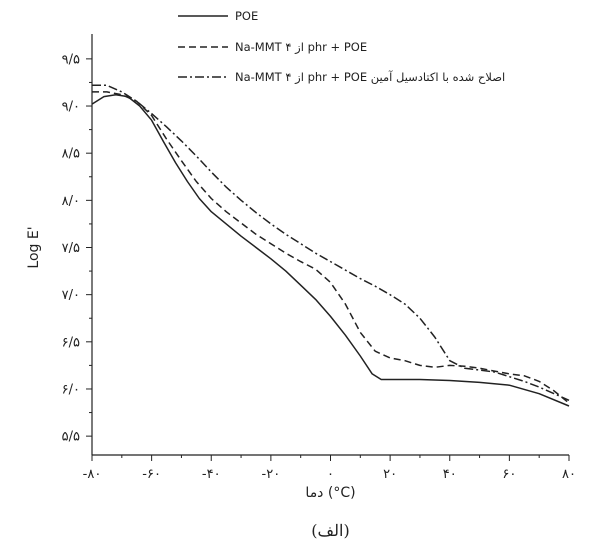 The width and height of the screenshot is (606, 550). I want to click on x-tick-label: -۴۰, so click(211, 474).